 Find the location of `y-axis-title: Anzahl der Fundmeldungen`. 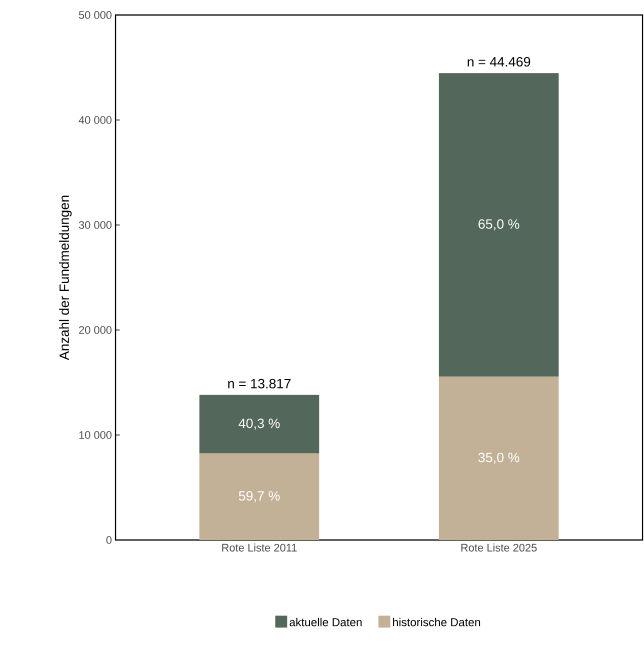

y-axis-title: Anzahl der Fundmeldungen is located at coordinates (65, 278).